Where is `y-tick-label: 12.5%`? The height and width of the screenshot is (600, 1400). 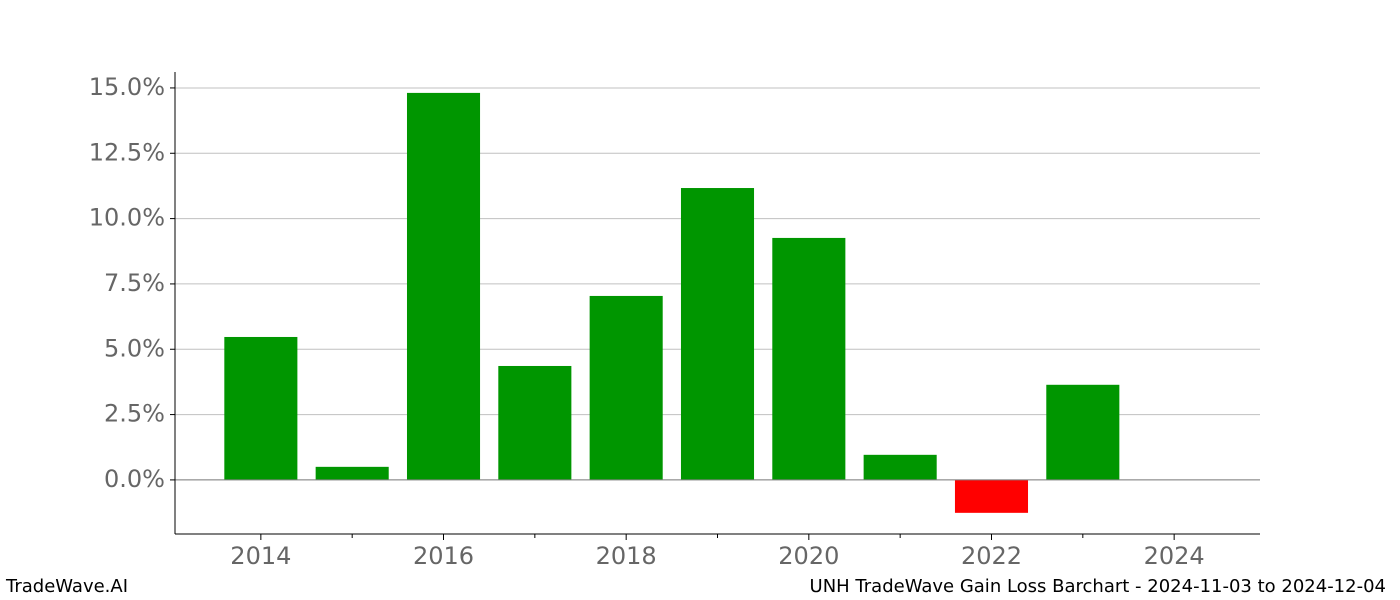 y-tick-label: 12.5% is located at coordinates (127, 152).